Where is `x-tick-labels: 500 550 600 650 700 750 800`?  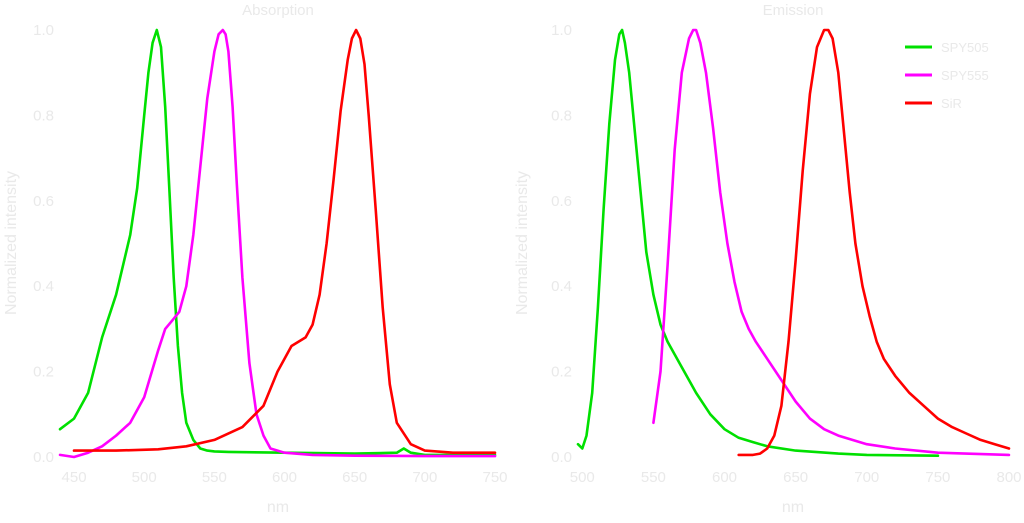 x-tick-labels: 500 550 600 650 700 750 800 is located at coordinates (796, 477).